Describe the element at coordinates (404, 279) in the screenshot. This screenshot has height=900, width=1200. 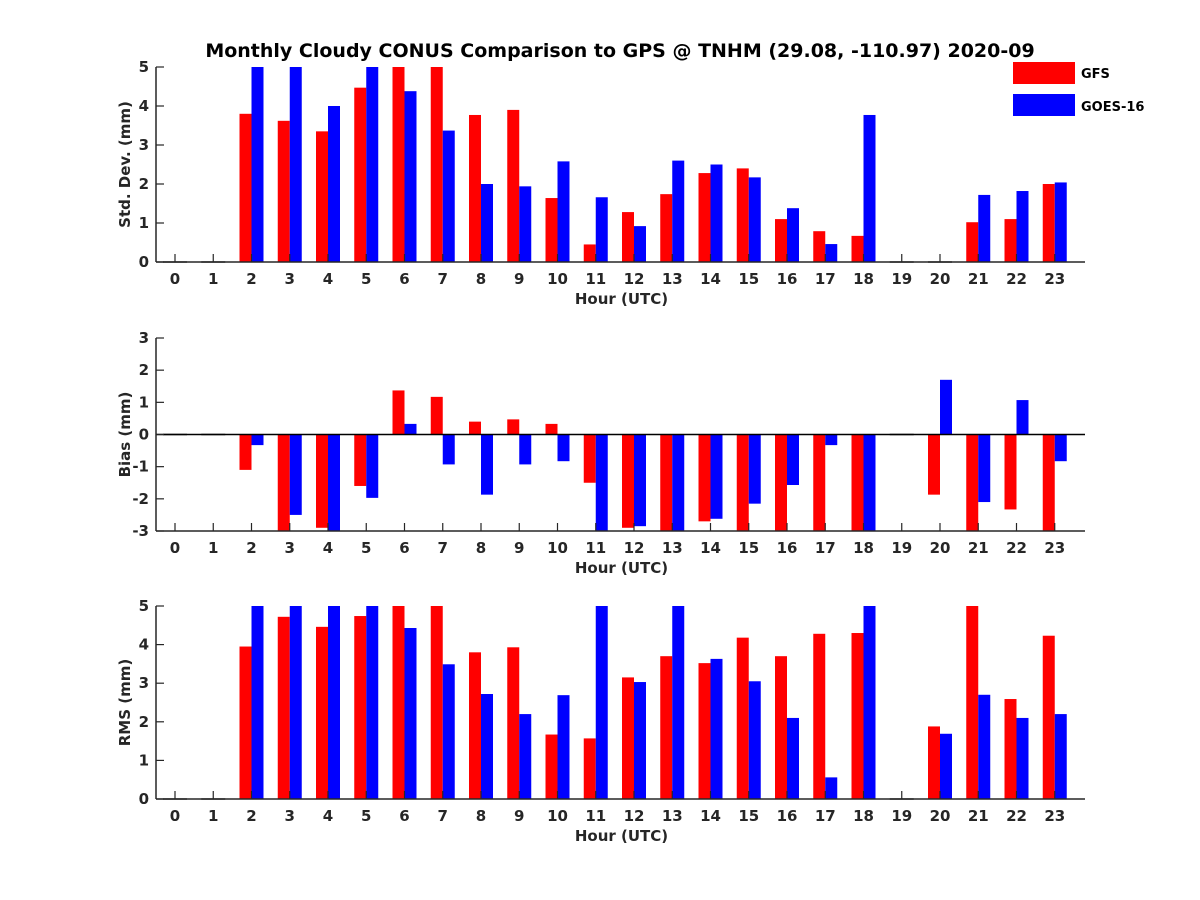
I see `x-tick-label-stddev: 6` at that location.